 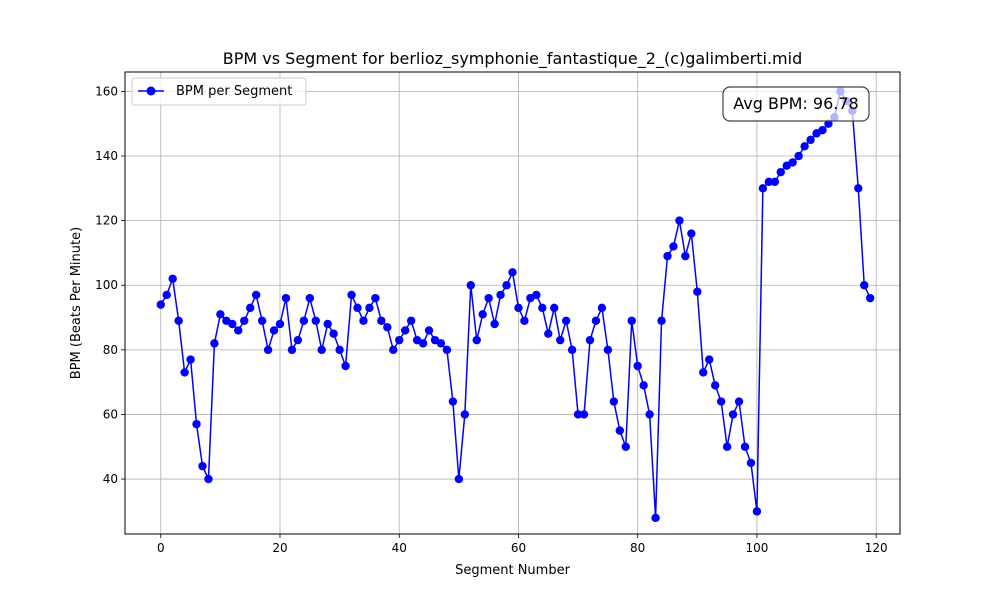 I want to click on avg-bpm-annotation: Avg BPM: 96.78, so click(x=796, y=104).